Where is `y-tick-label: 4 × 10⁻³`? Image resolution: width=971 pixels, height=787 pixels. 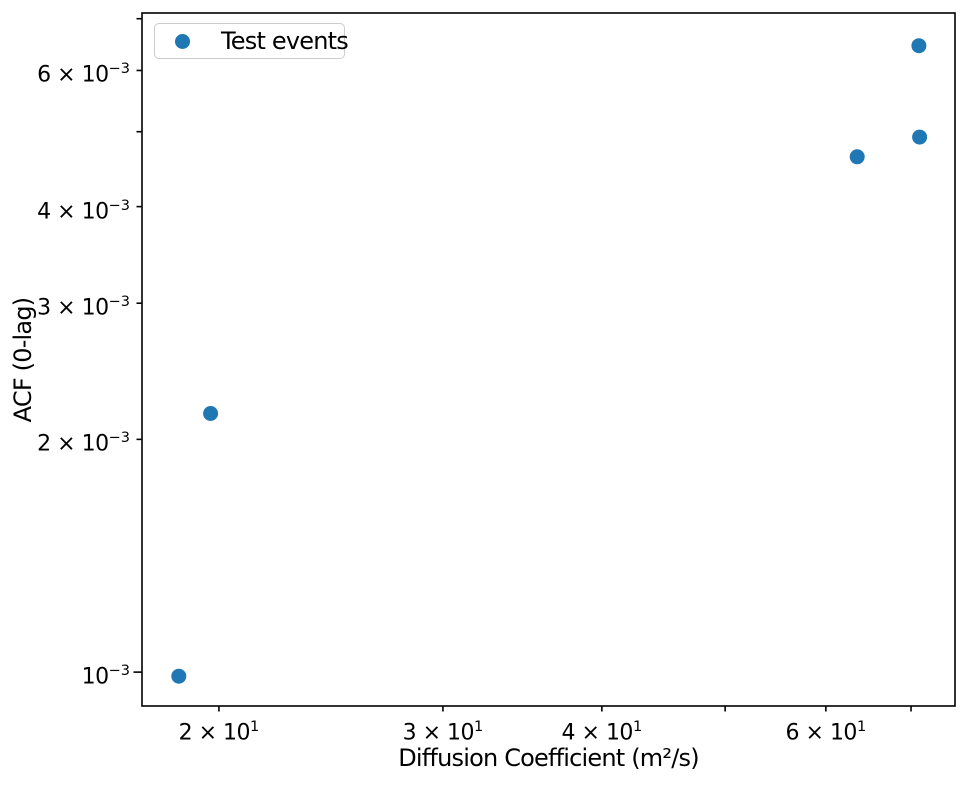 y-tick-label: 4 × 10⁻³ is located at coordinates (83, 210).